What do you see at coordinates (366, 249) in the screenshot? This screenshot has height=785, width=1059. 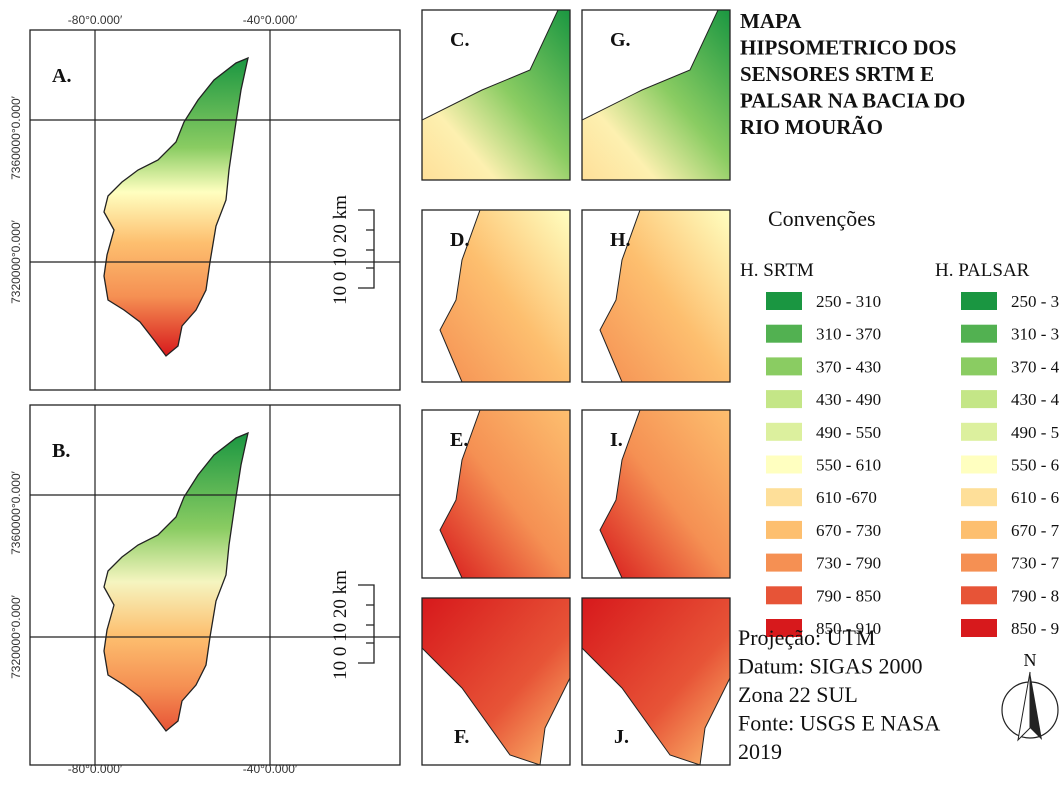 I see `scale-bar` at bounding box center [366, 249].